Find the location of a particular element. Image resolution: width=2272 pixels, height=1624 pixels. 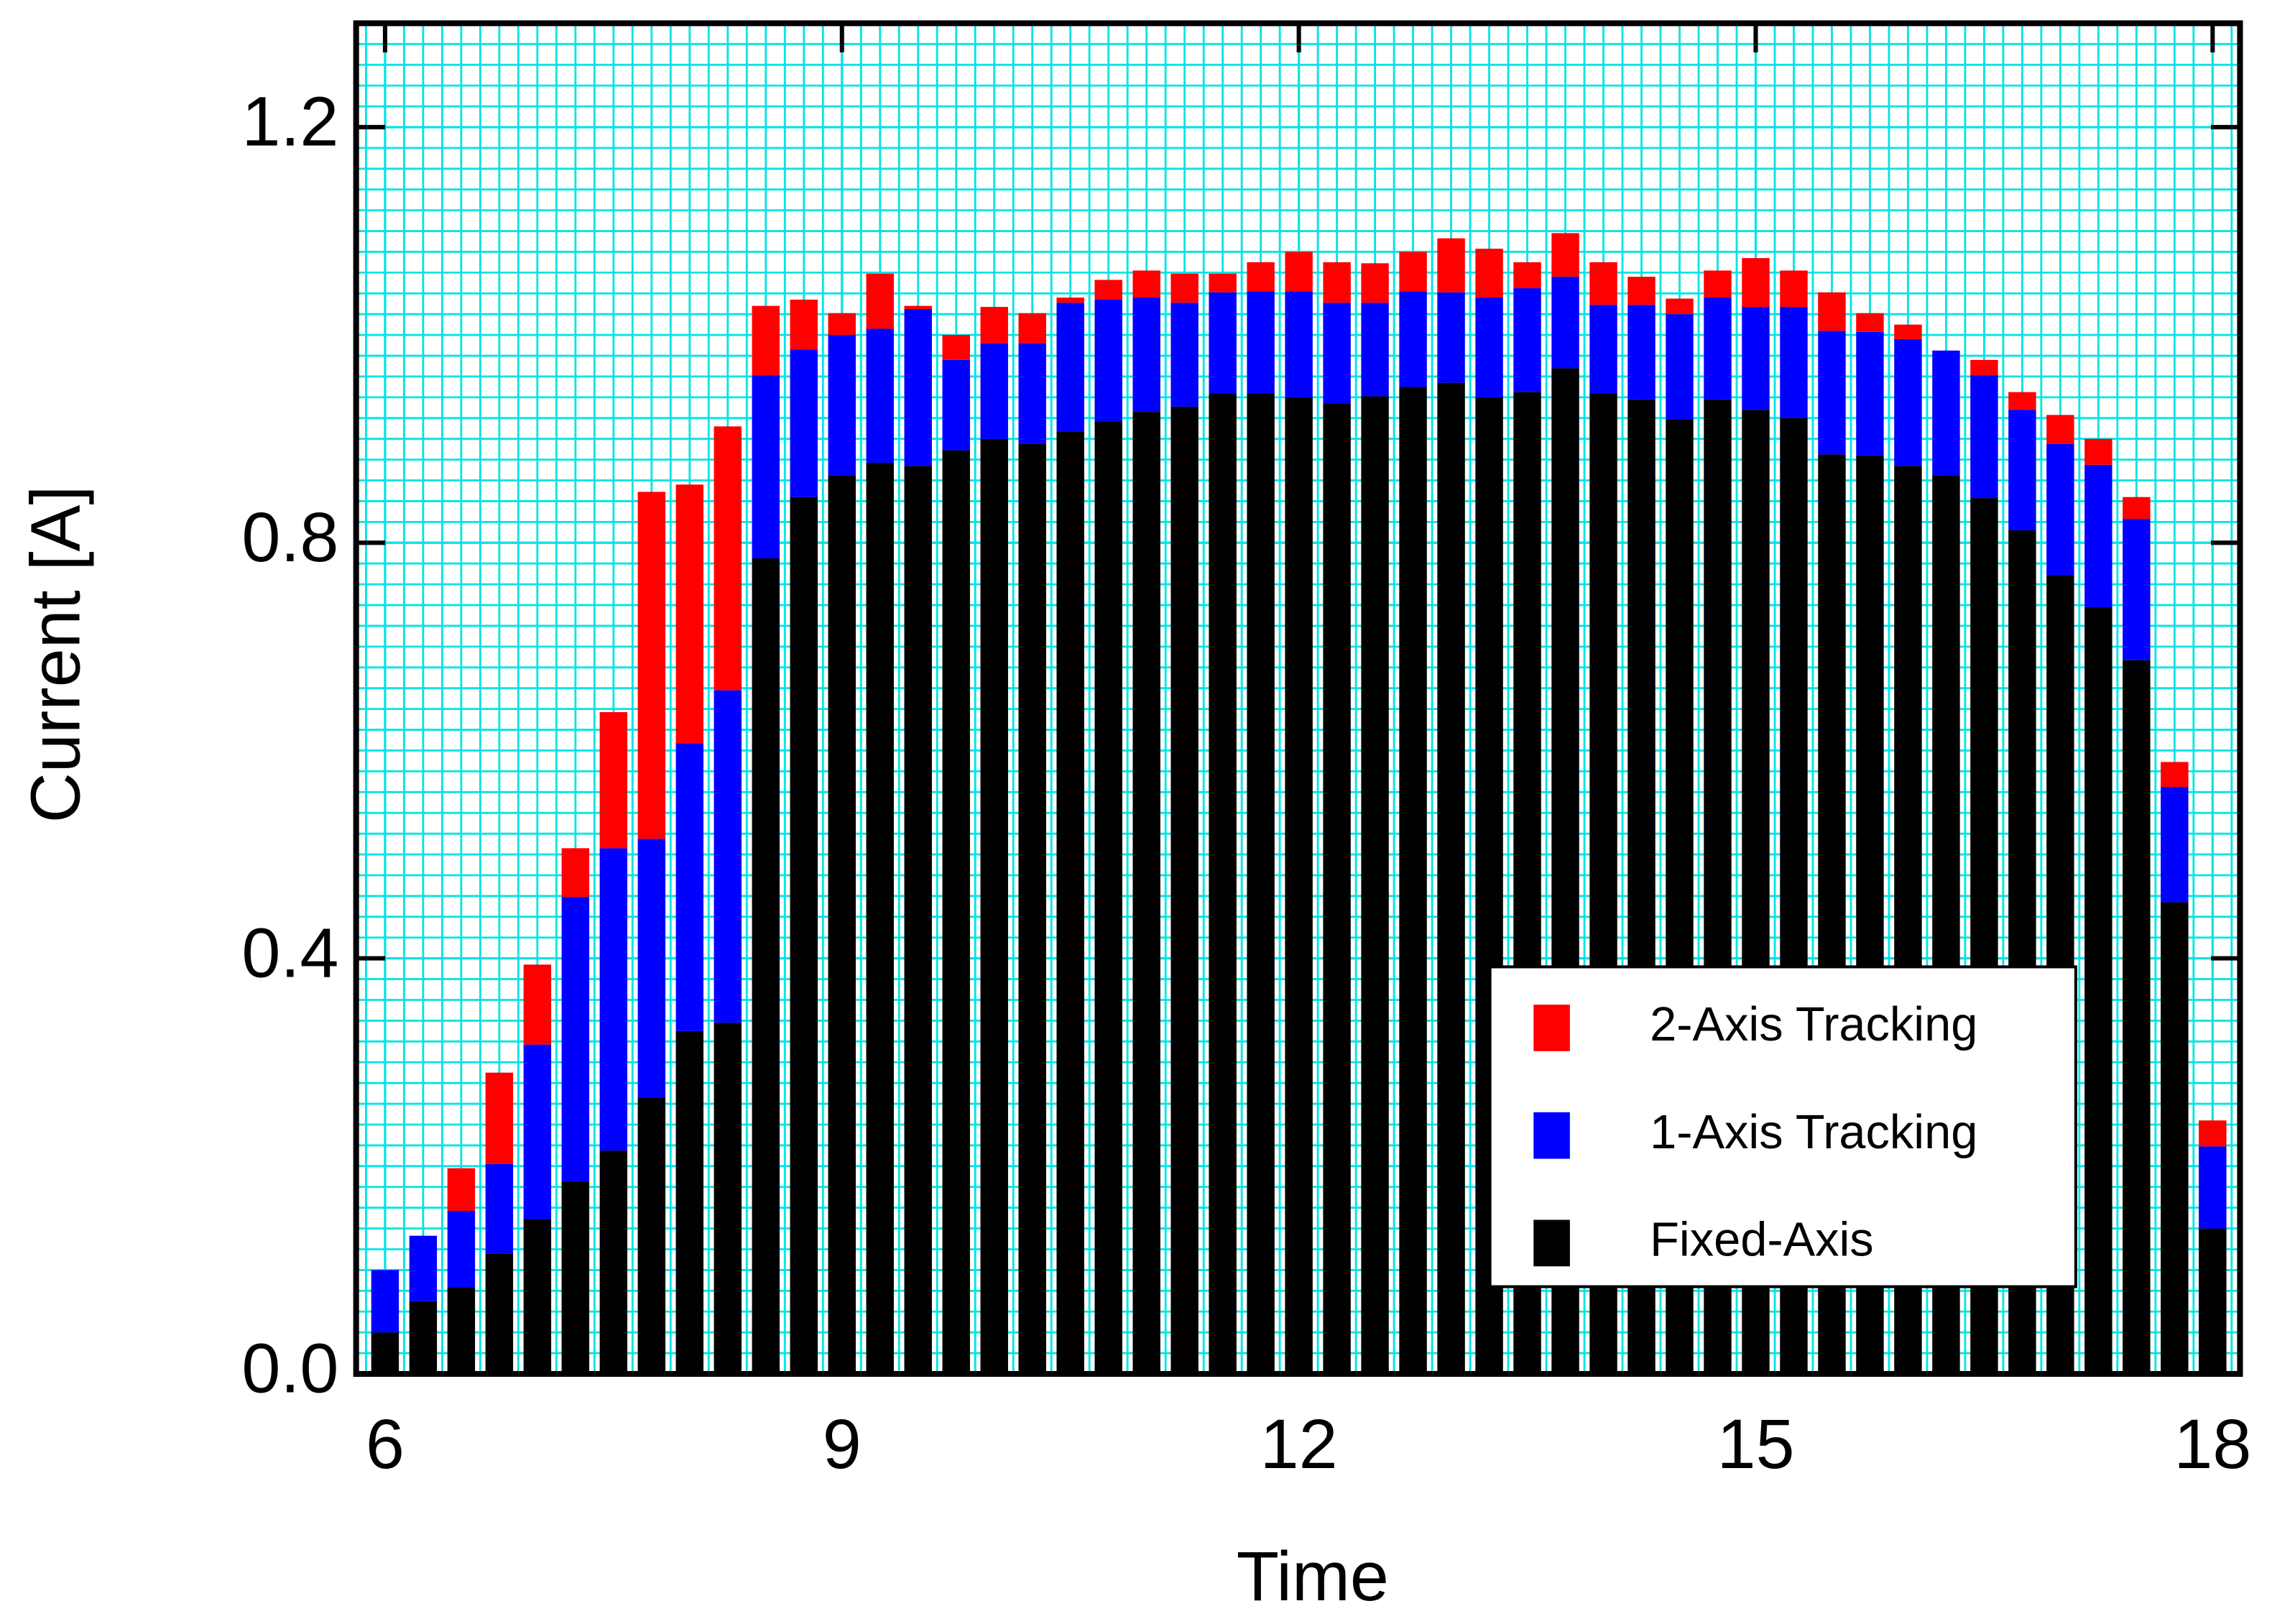

y-tick-label: 0.4 is located at coordinates (289, 952).